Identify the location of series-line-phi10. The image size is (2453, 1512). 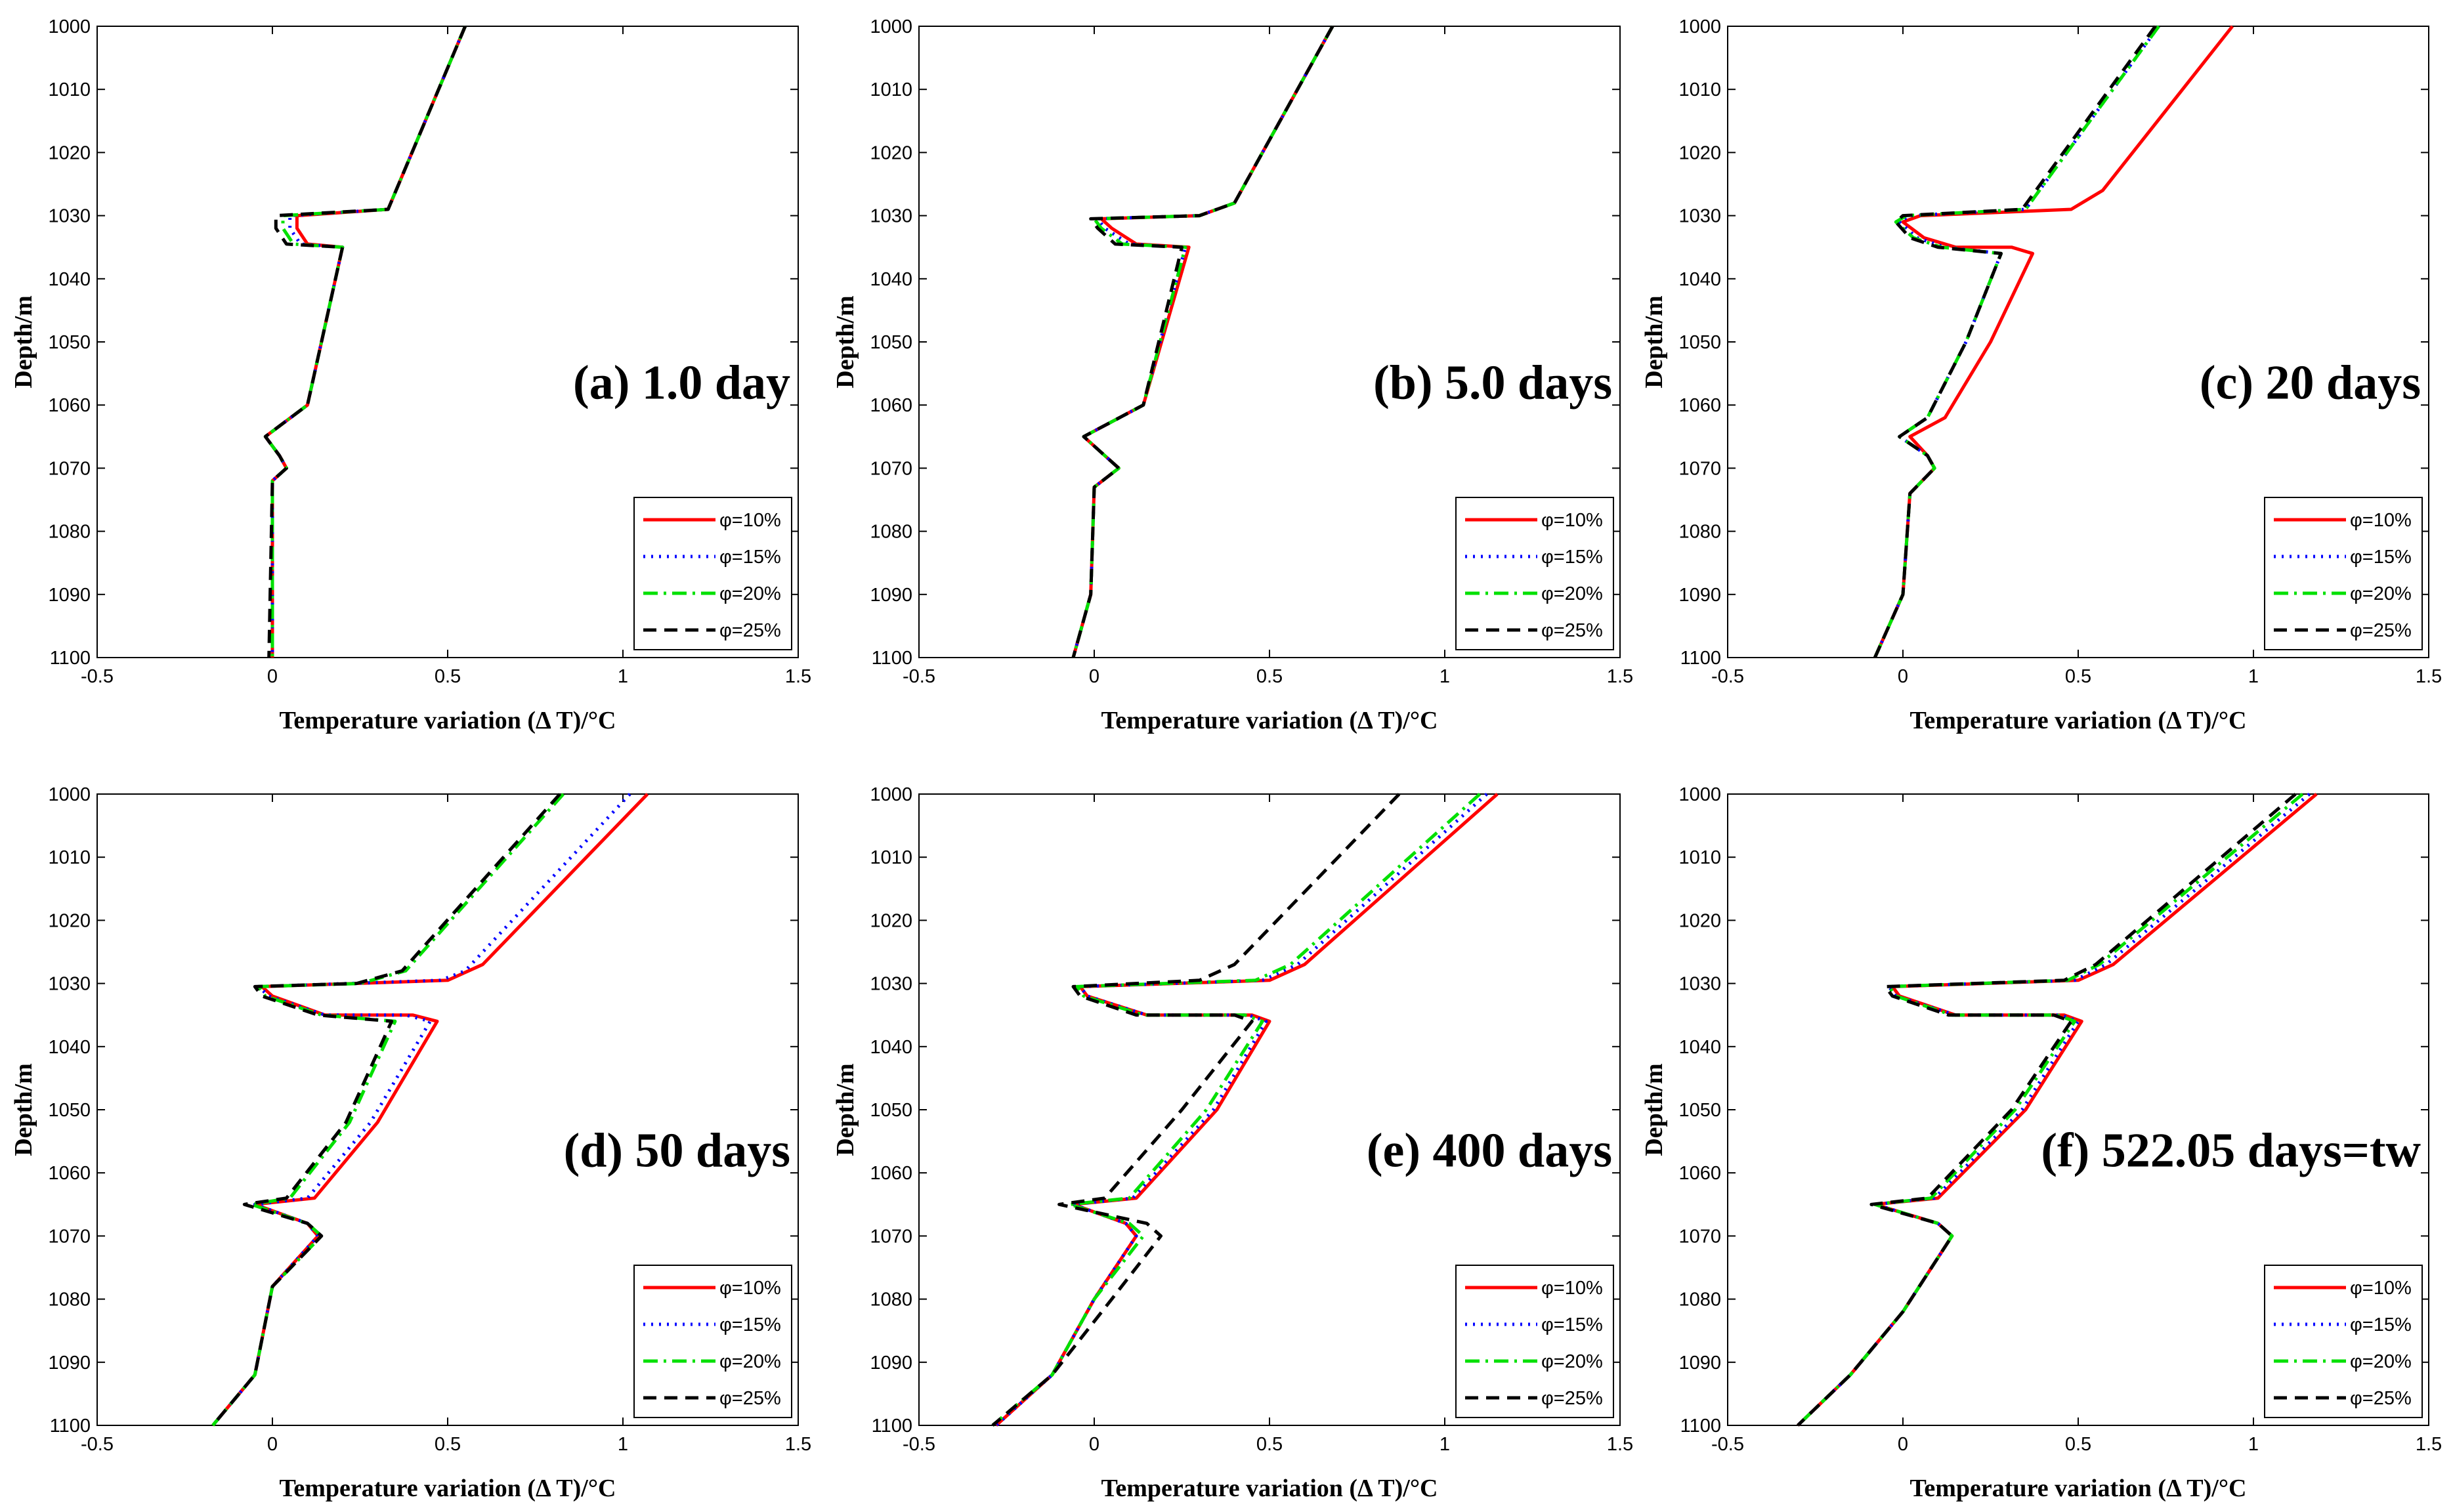
(1246, 1110).